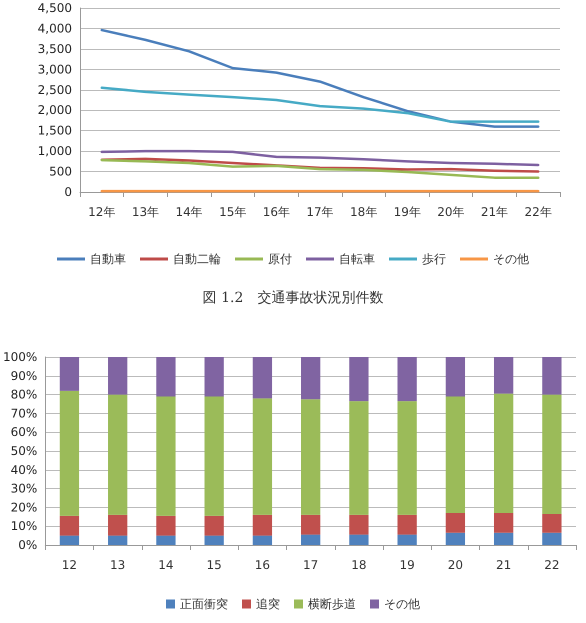 This screenshot has height=623, width=586. Describe the element at coordinates (55, 151) in the screenshot. I see `y-tick-label: 1,000` at that location.